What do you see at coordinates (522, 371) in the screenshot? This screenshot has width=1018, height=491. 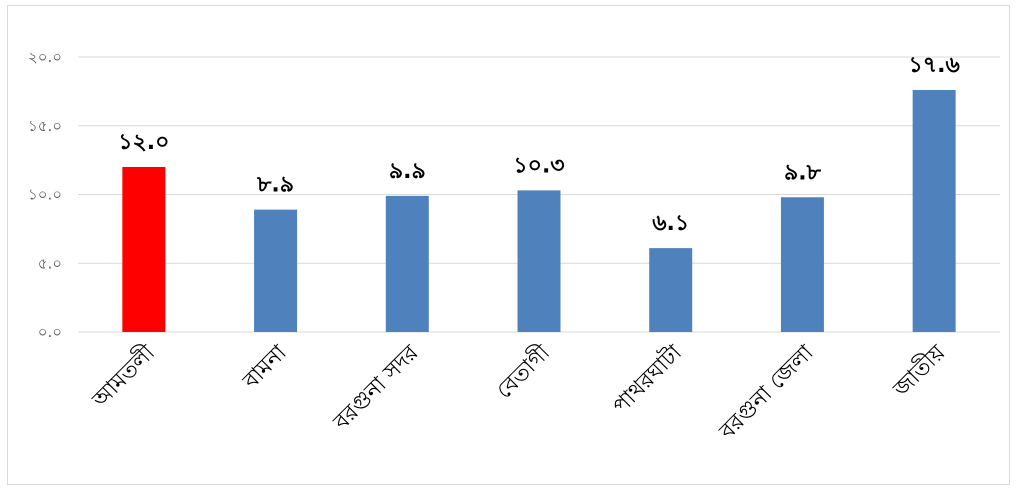 I see `category-label: বেতাগী` at bounding box center [522, 371].